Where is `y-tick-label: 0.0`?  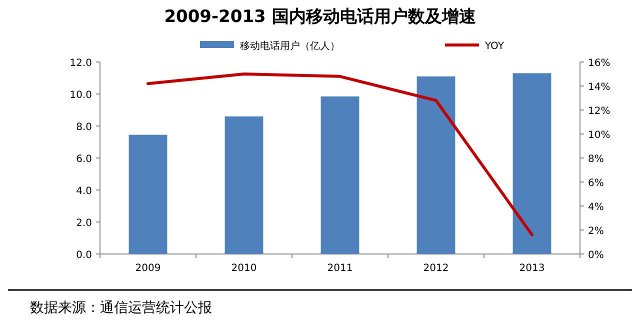
y-tick-label: 0.0 is located at coordinates (84, 255).